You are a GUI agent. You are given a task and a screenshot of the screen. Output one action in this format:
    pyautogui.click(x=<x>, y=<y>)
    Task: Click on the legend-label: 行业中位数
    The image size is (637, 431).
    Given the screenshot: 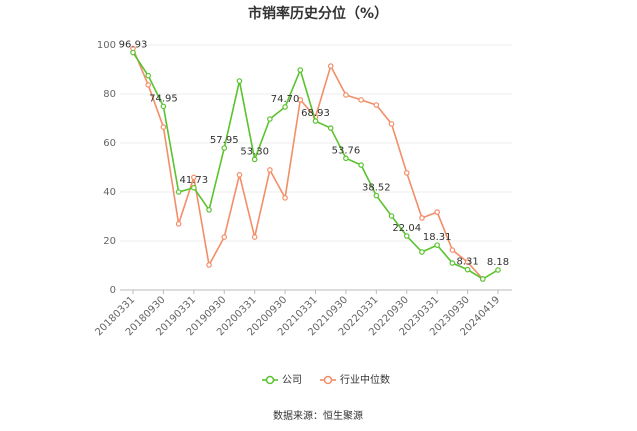 What is the action you would take?
    pyautogui.click(x=365, y=379)
    